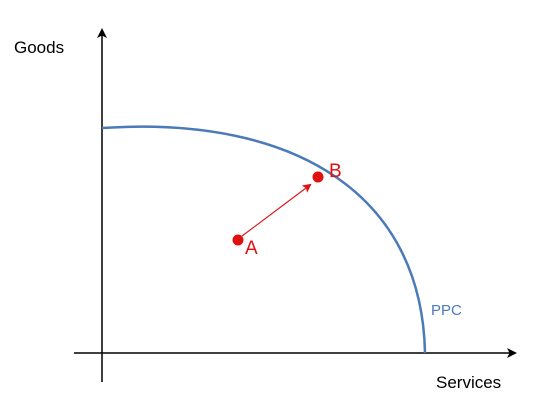  What do you see at coordinates (276, 210) in the screenshot?
I see `a-to-b-arrow` at bounding box center [276, 210].